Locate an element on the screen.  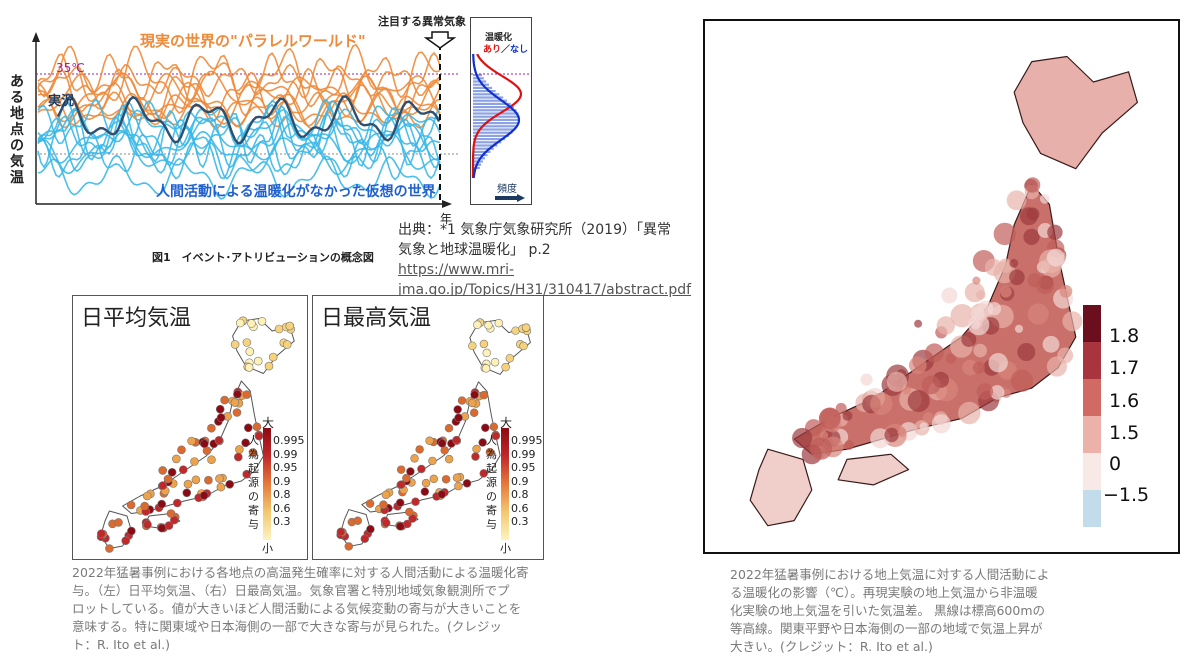
left-caption-line: 与。（左）日平均気温、（右）日最高気温。気象官署と特別地域気象観測所でプ is located at coordinates (291, 590).